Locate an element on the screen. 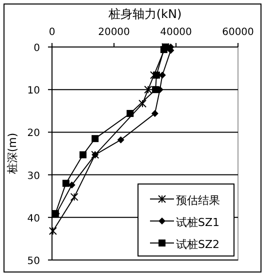 This screenshot has width=265, height=276. x-tick-label: 20000 is located at coordinates (114, 32).